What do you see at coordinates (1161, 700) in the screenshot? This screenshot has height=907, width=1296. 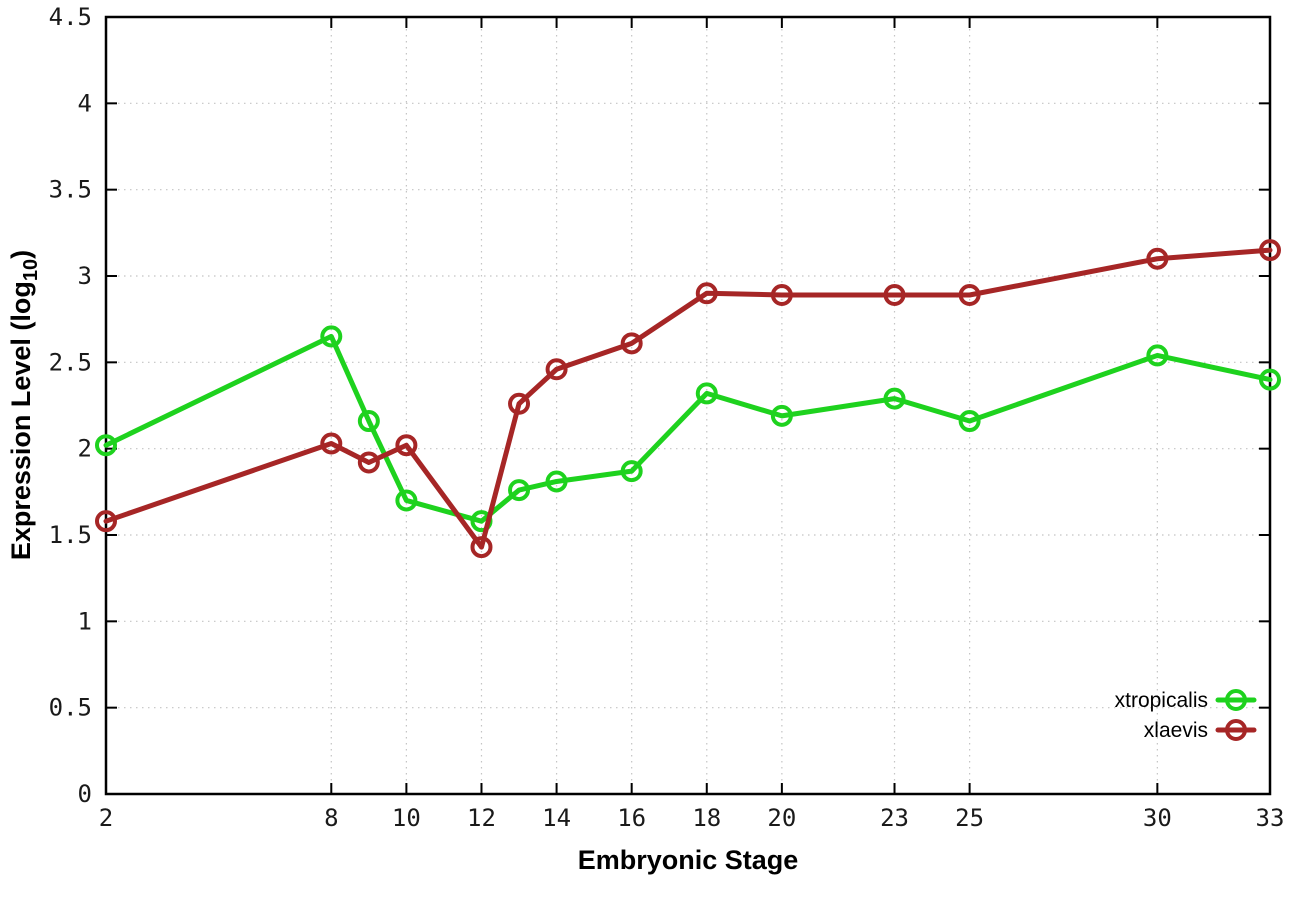 I see `legend-label-xtropicalis: xtropicalis` at bounding box center [1161, 700].